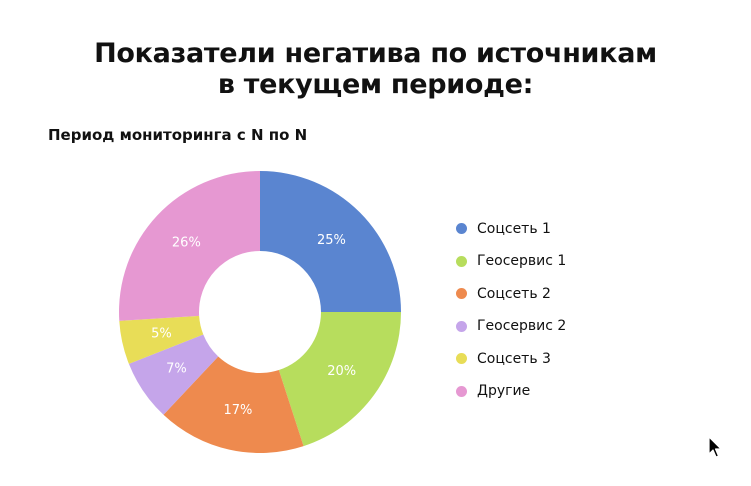  I want to click on legend-label-4: Геосервис 2, so click(522, 326).